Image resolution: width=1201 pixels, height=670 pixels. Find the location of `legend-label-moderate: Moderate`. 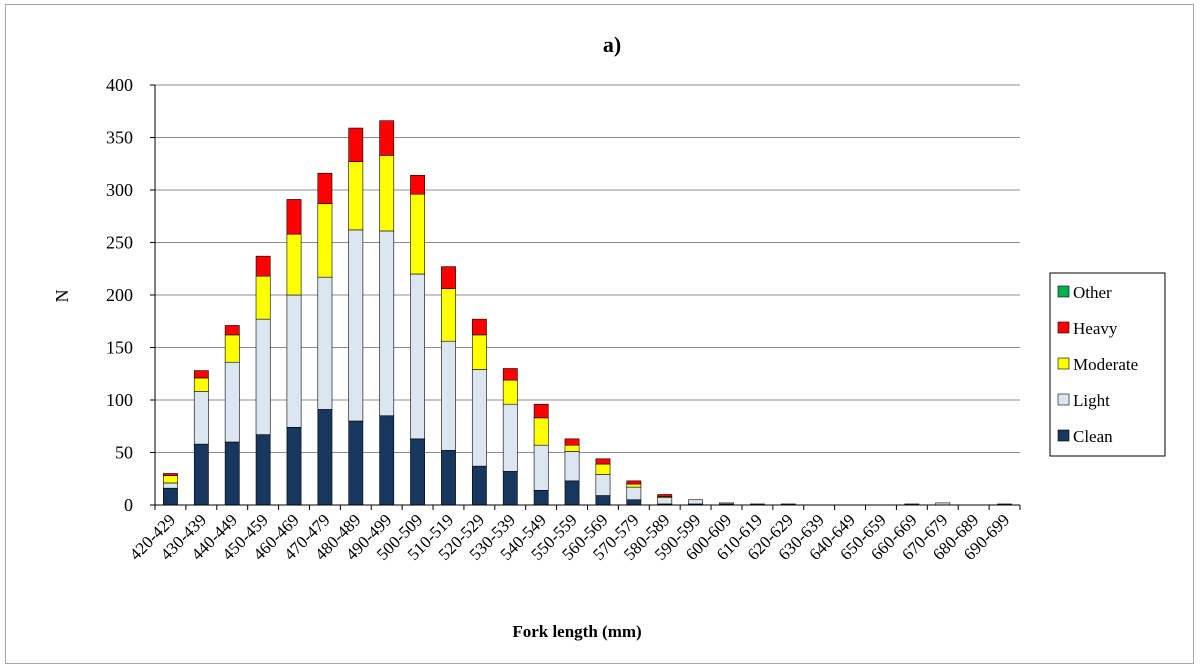

legend-label-moderate: Moderate is located at coordinates (1105, 364).